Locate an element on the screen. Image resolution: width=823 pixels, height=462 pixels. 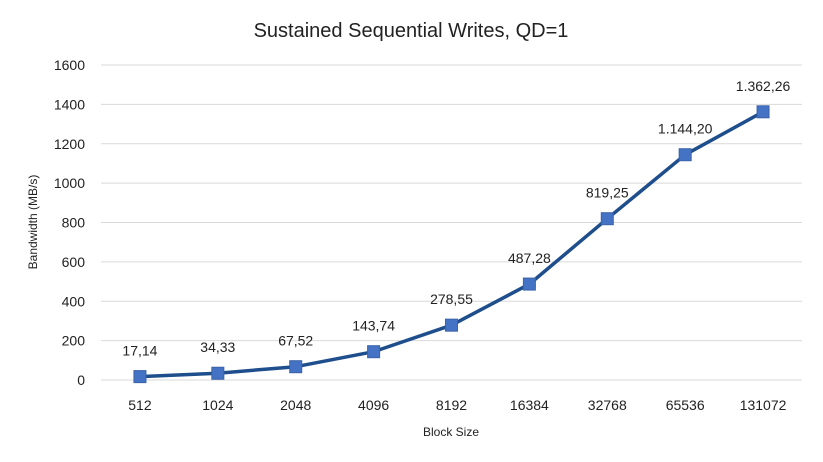
y-axis-ticks: 0 200 400 600 800 1000 1200 1400 1600 is located at coordinates (69, 222).